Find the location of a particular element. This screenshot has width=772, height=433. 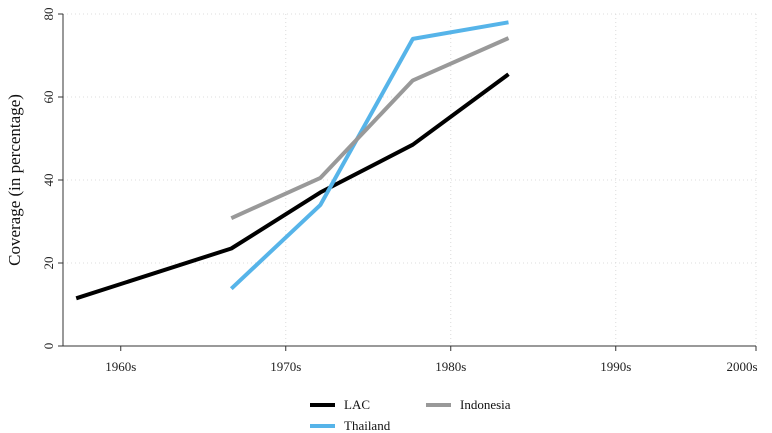

legend-label-indonesia: Indonesia is located at coordinates (485, 404).